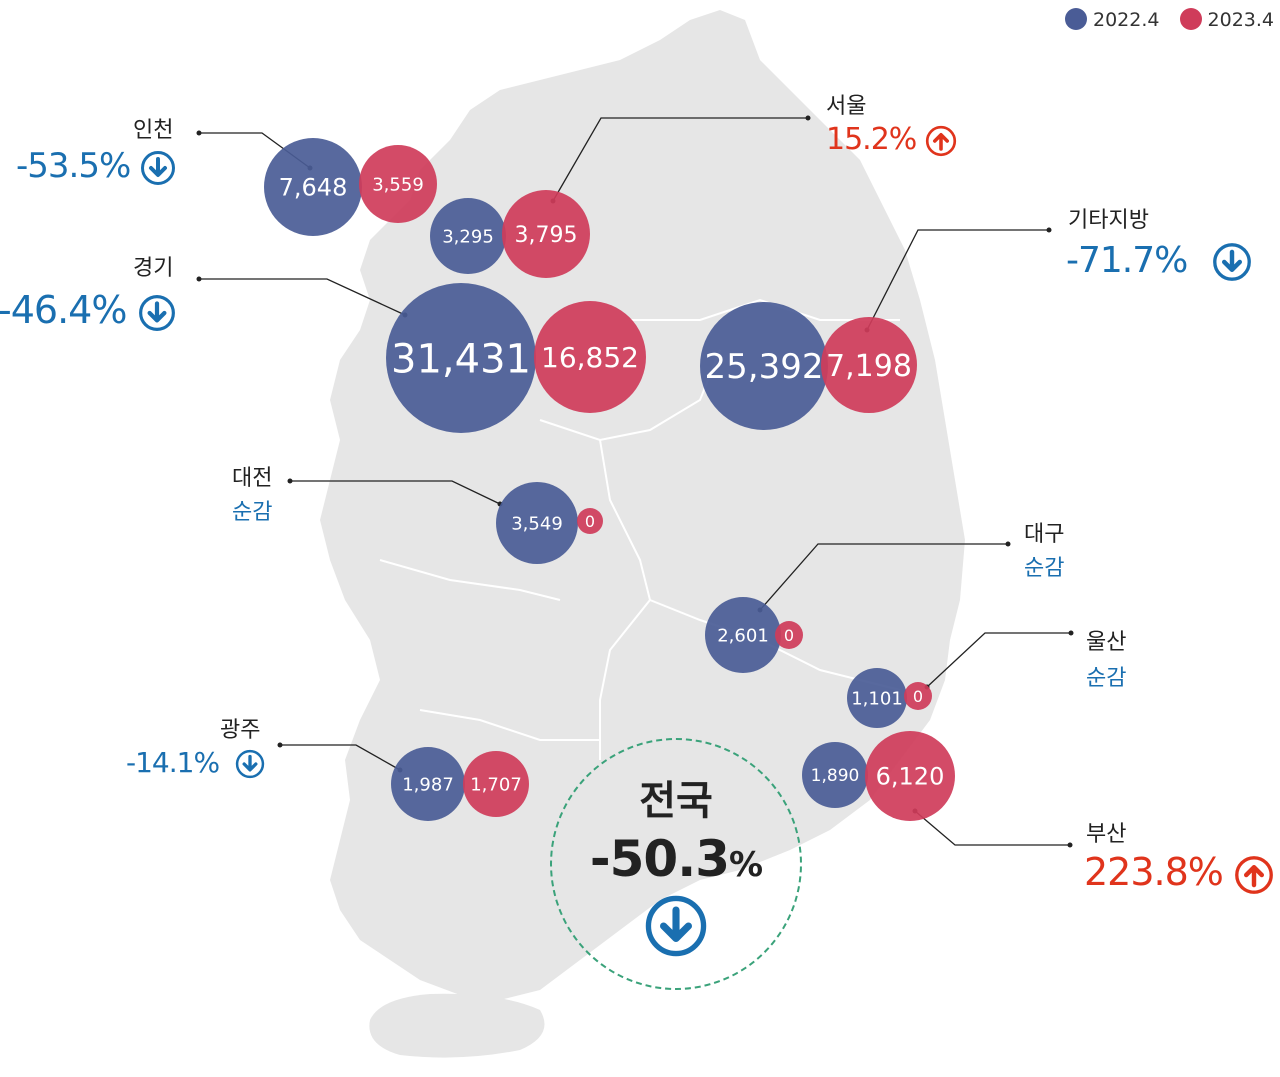 The image size is (1280, 1077). I want to click on incheon-value-2022: 7,648, so click(313, 188).